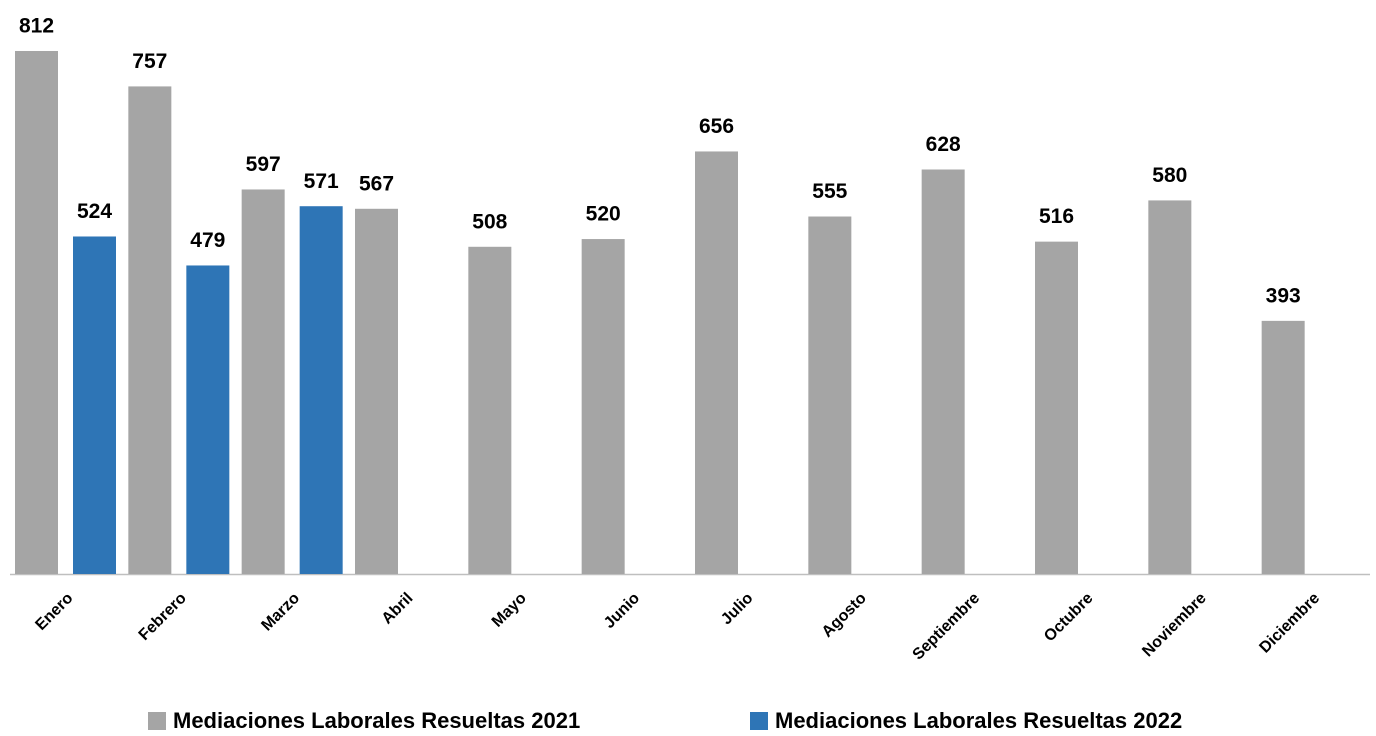 This screenshot has width=1376, height=736. What do you see at coordinates (943, 144) in the screenshot?
I see `data-label: 628` at bounding box center [943, 144].